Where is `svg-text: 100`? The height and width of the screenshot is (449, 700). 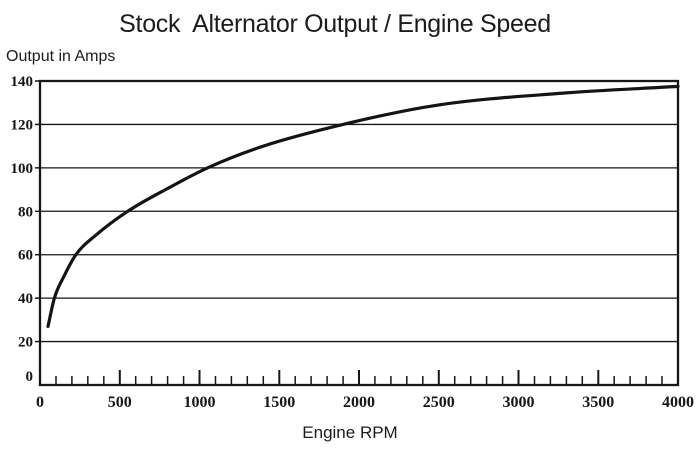
svg-text: 100 is located at coordinates (22, 169).